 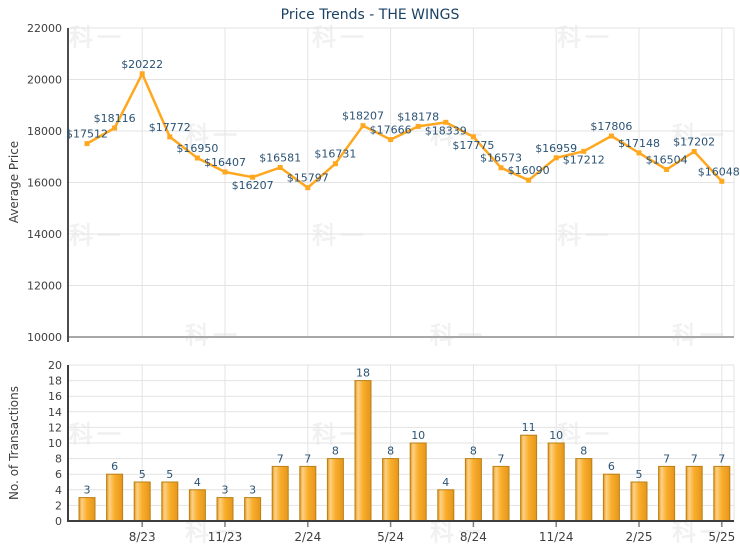 I want to click on x-axis-label: 5/24, so click(x=390, y=537).